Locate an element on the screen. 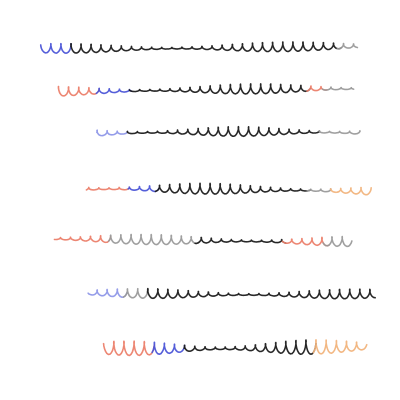 Image resolution: width=400 pixels, height=400 pixels. stroke-4-segment-1-salmon is located at coordinates (108, 188).